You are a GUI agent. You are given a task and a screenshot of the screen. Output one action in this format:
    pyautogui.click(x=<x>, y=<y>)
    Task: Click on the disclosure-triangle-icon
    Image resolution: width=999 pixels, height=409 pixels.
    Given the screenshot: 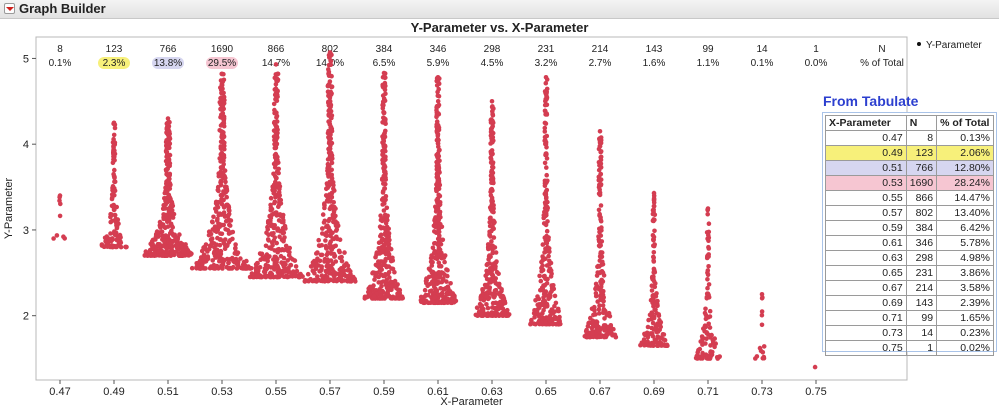 What is the action you would take?
    pyautogui.click(x=9, y=8)
    